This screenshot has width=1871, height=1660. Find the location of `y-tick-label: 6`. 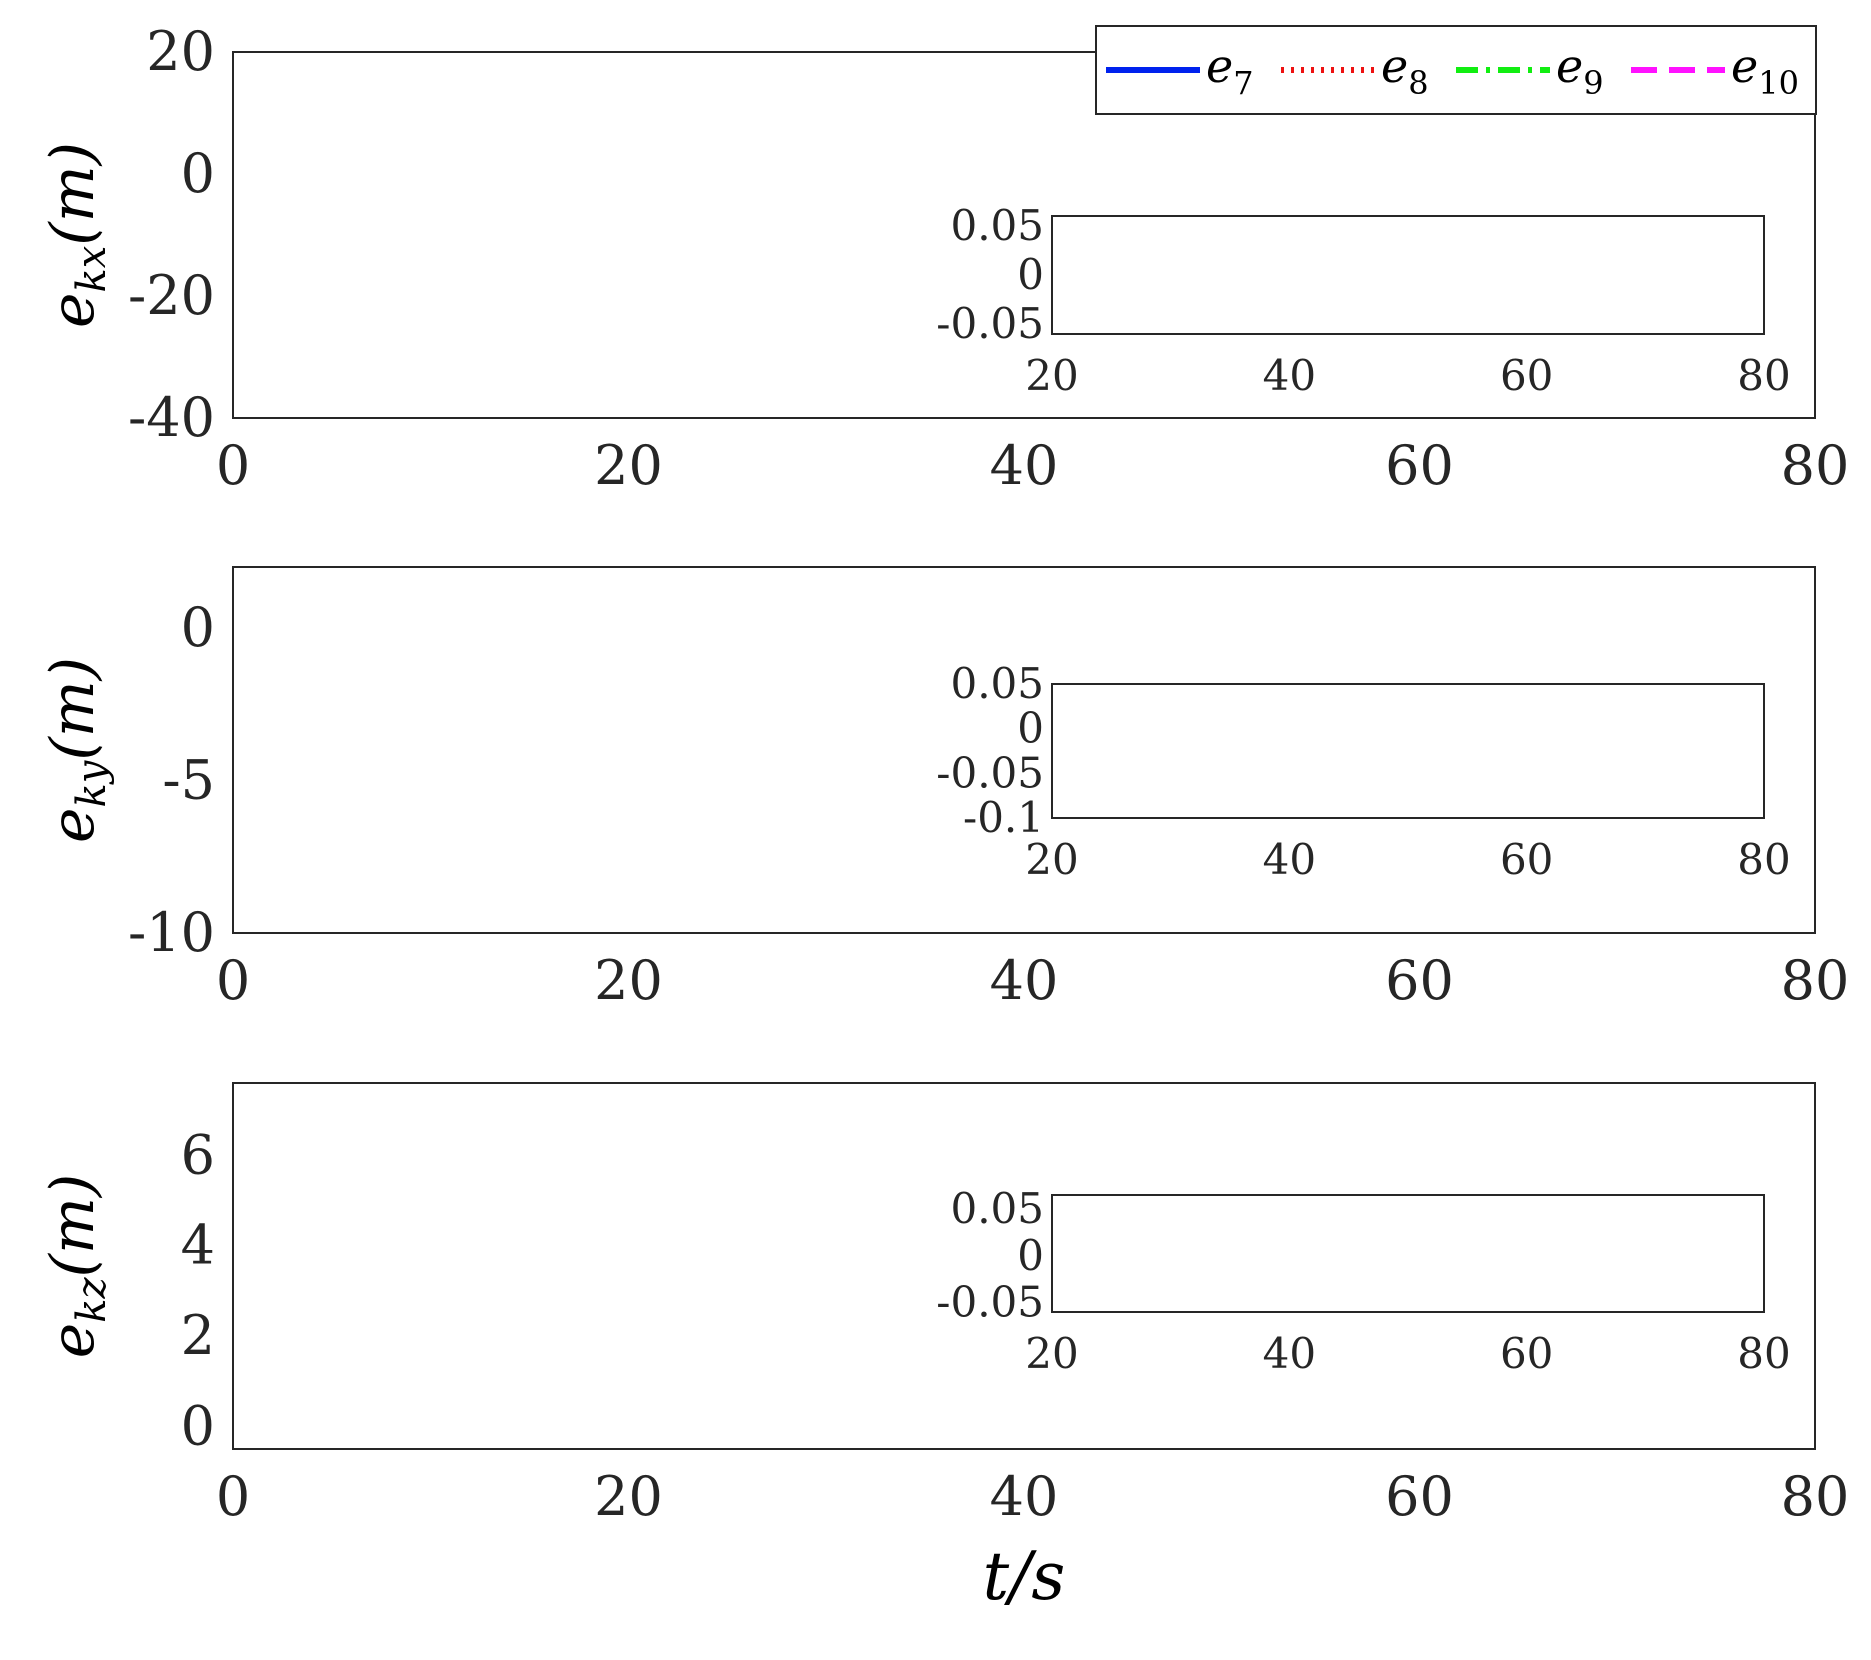

y-tick-label: 6 is located at coordinates (198, 1154).